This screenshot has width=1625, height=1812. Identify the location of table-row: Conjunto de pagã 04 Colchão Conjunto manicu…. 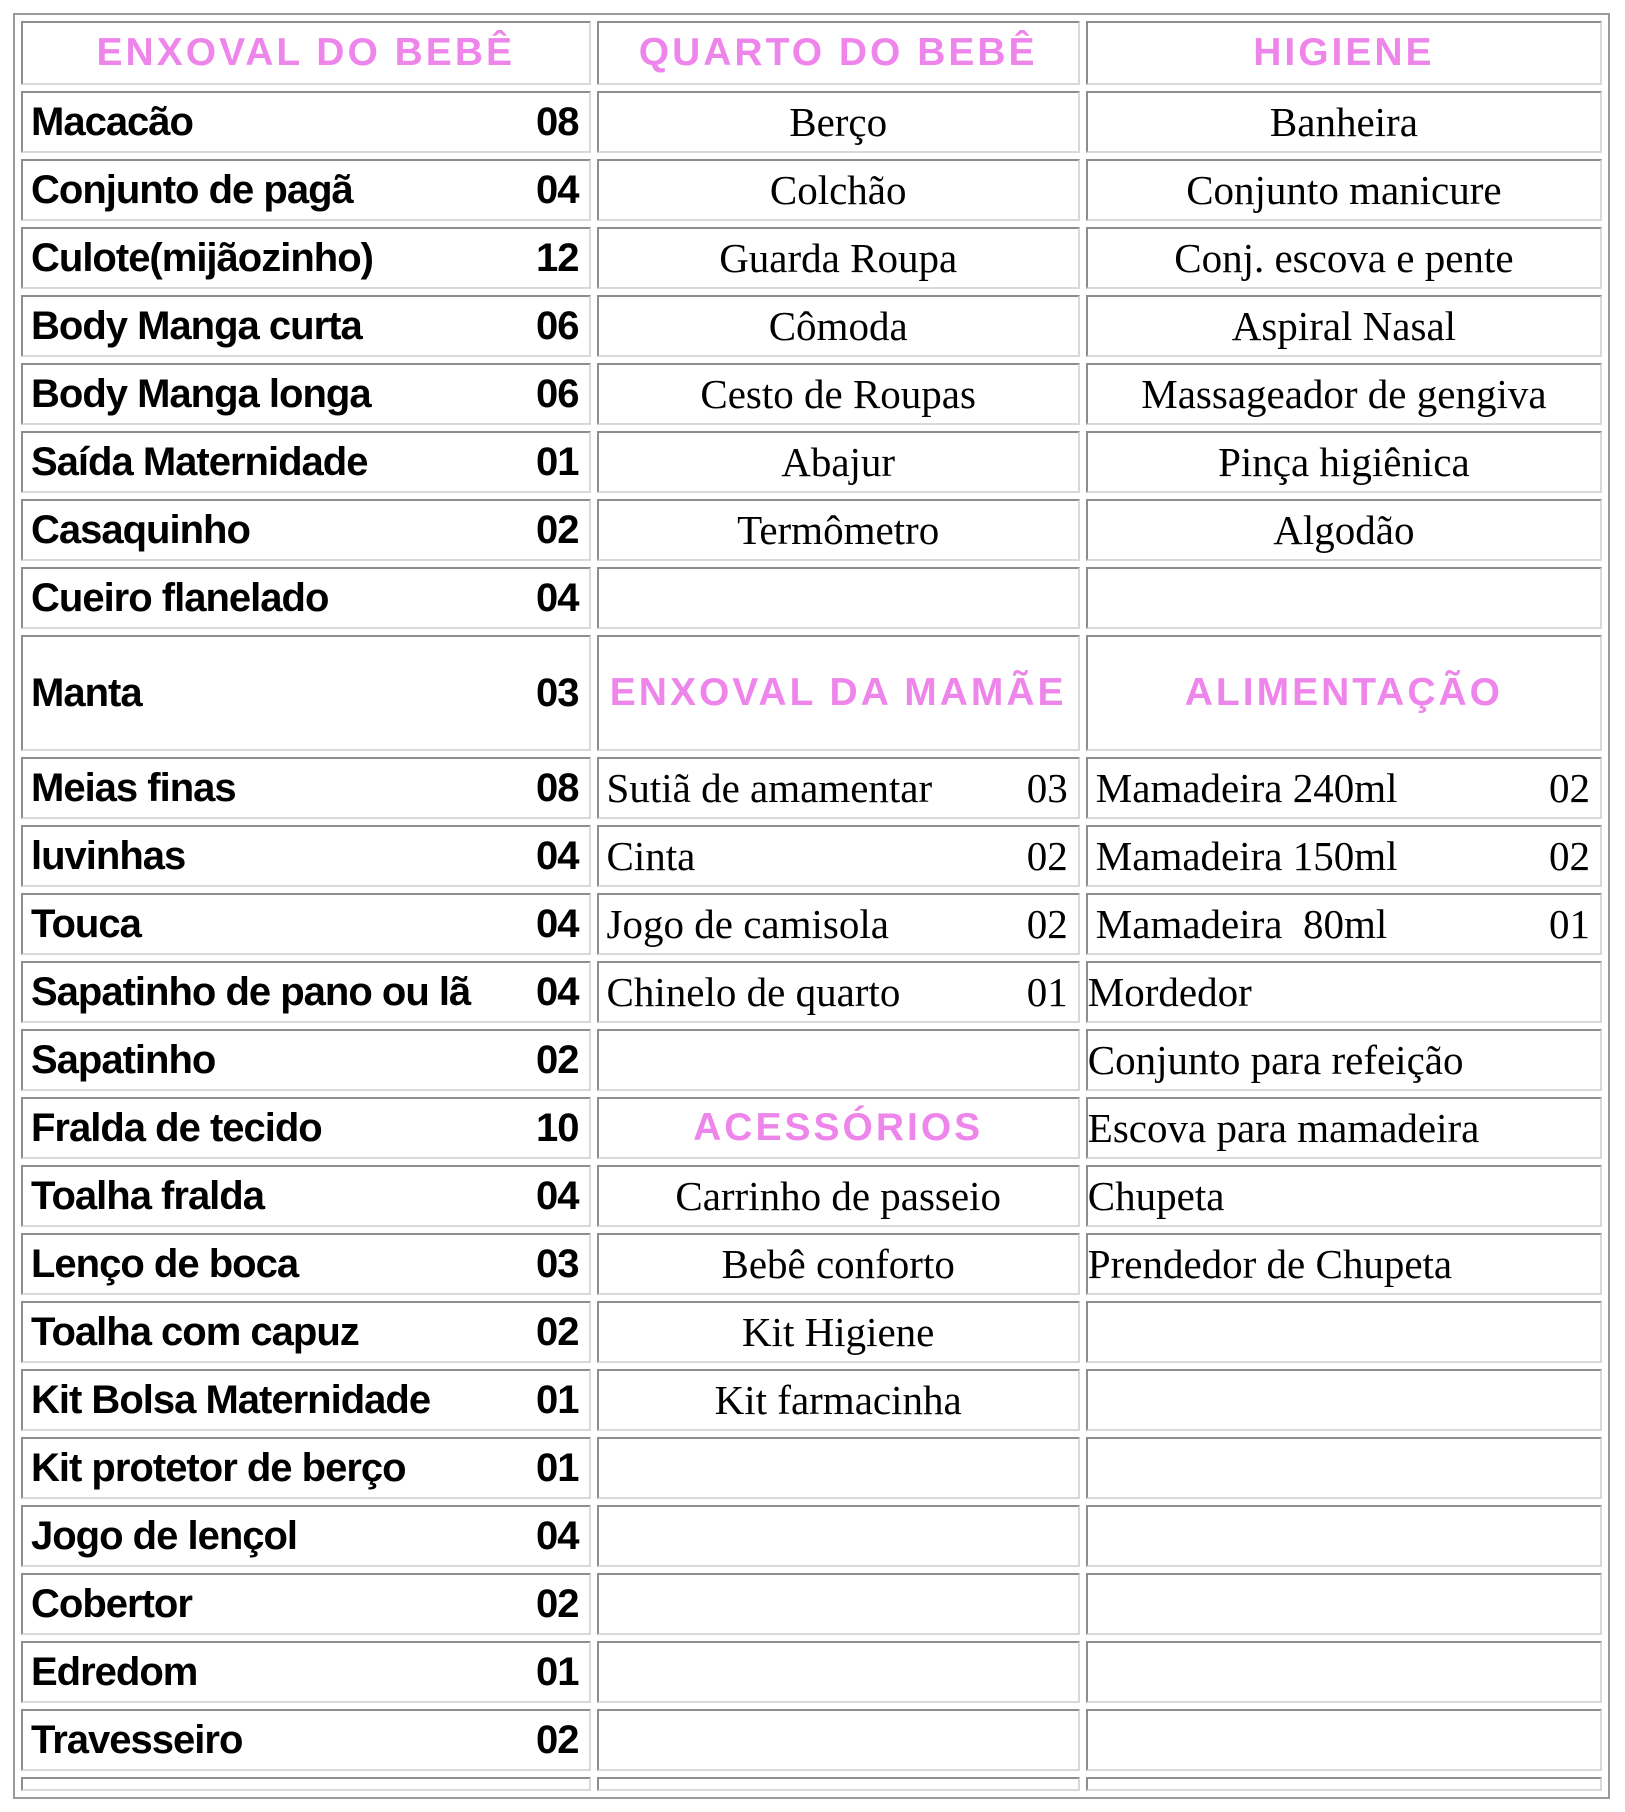
(811, 190).